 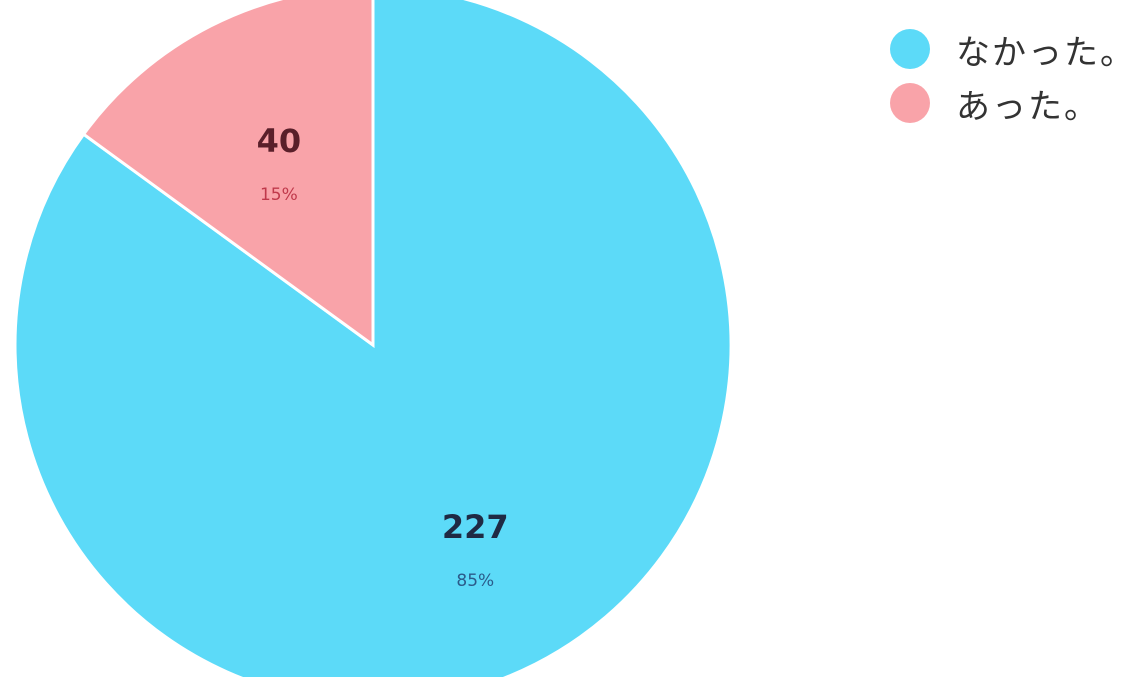 I want to click on legend-label-atta: あった。, so click(x=1028, y=106).